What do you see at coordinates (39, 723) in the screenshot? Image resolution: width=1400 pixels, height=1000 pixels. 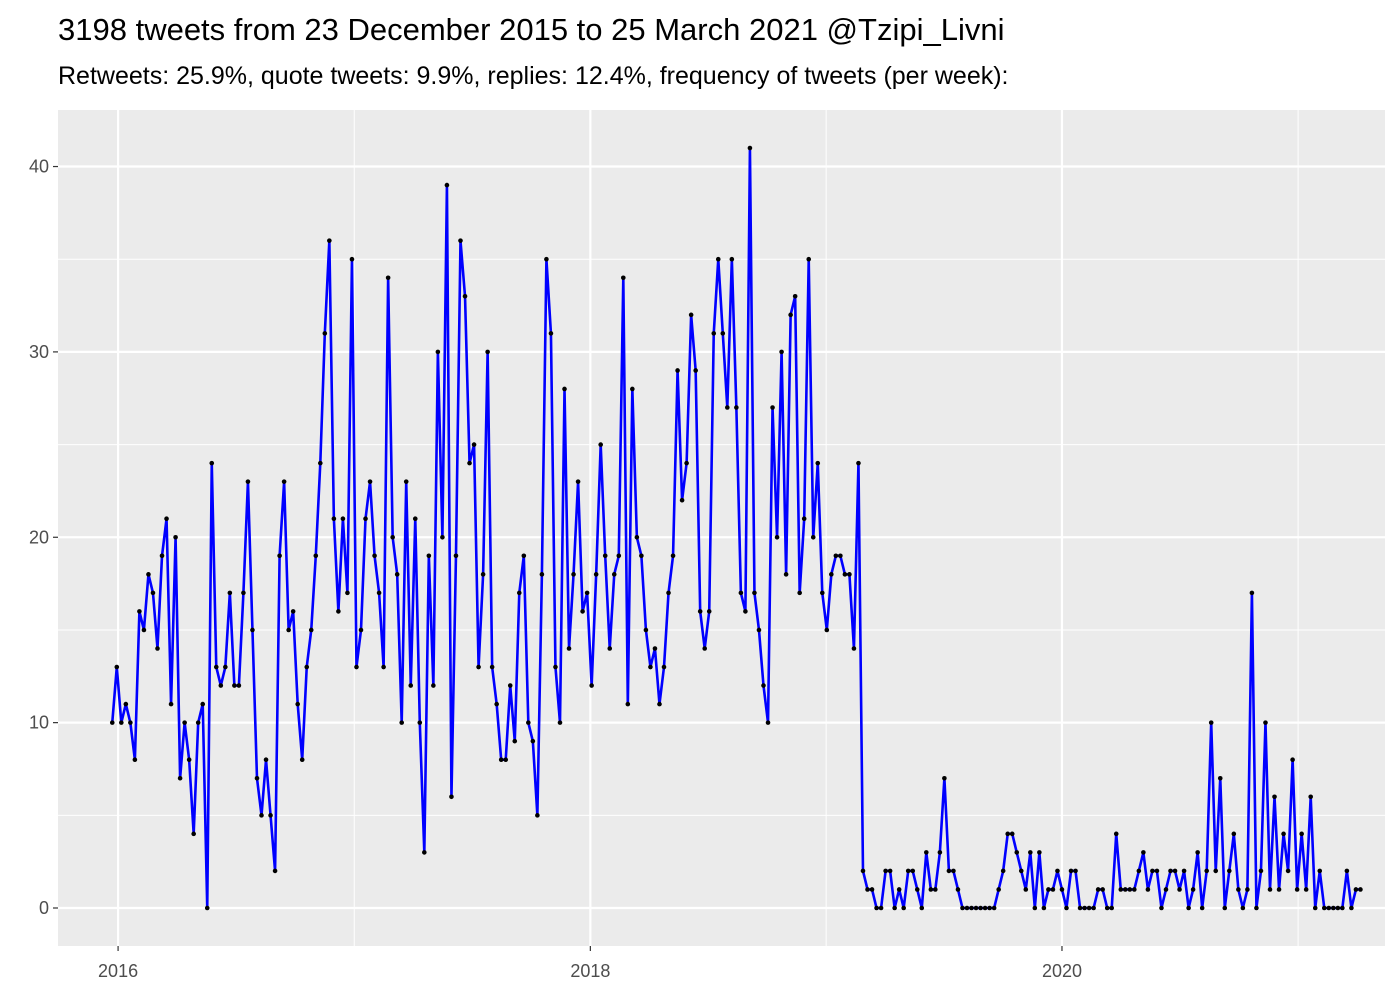 I see `y-tick-label: 10` at bounding box center [39, 723].